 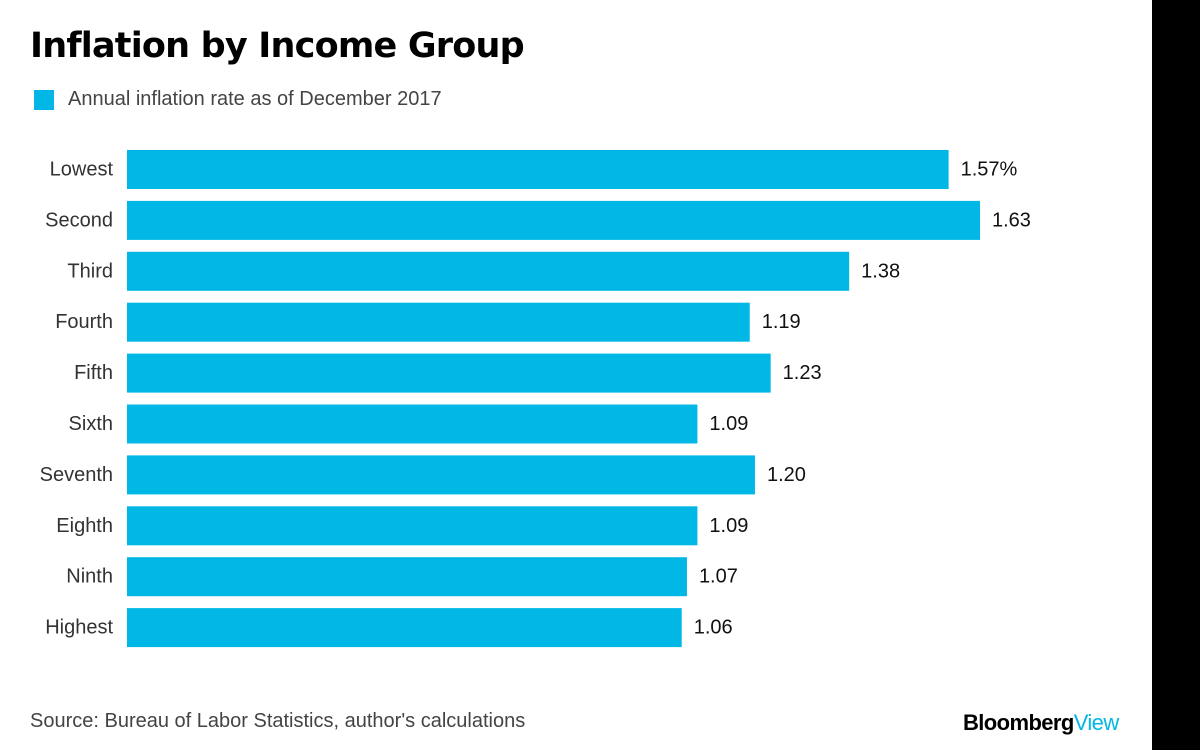 What do you see at coordinates (79, 628) in the screenshot?
I see `category-label: Highest` at bounding box center [79, 628].